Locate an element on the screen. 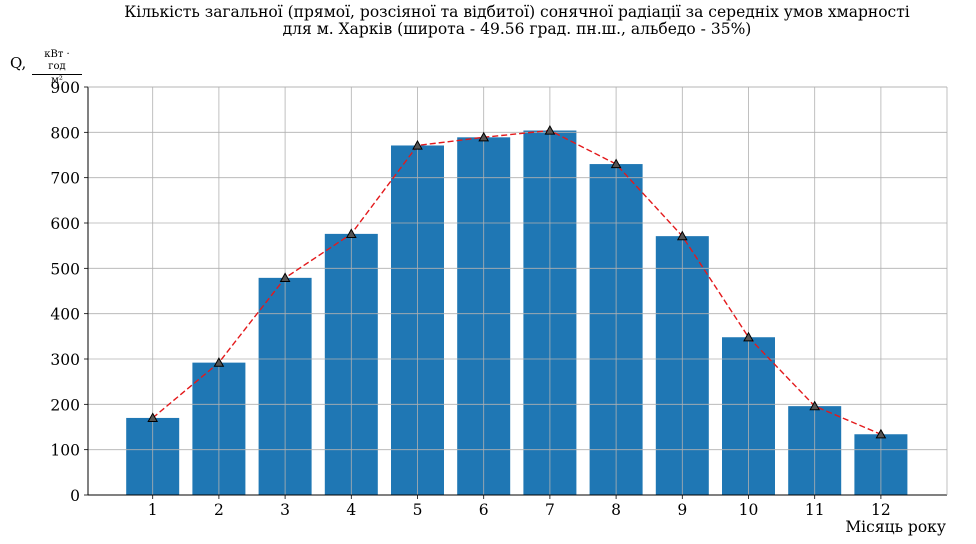 The width and height of the screenshot is (976, 544). y-axis-symbol: Q, is located at coordinates (18, 63).